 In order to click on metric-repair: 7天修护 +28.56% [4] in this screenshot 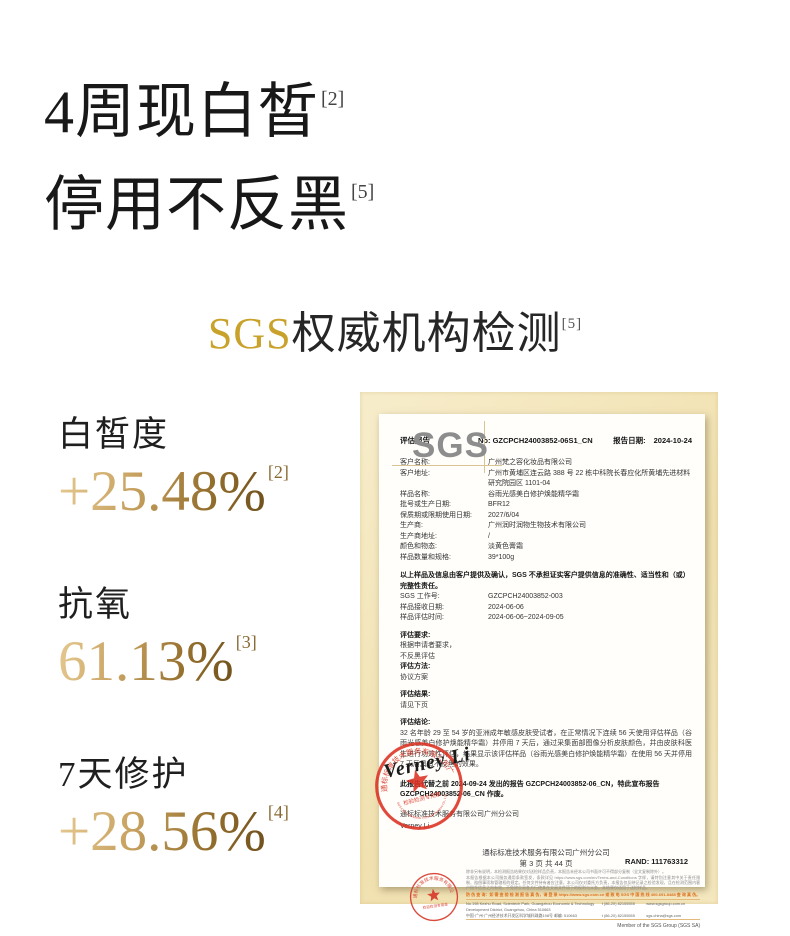, I will do `click(173, 804)`.